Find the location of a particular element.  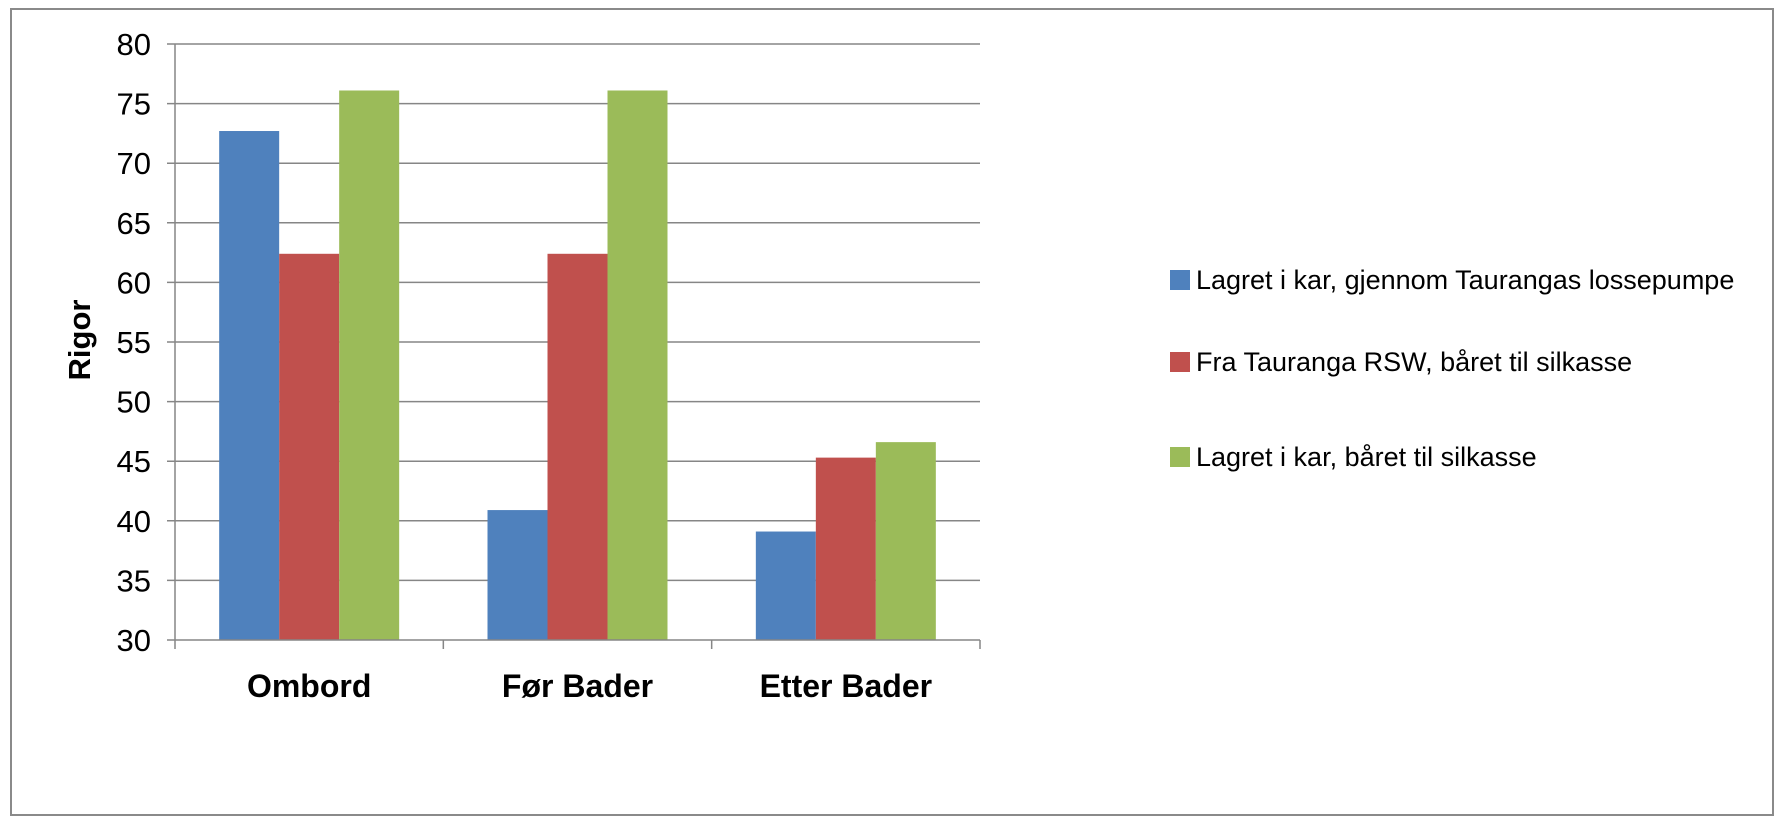

y-tick-label: 45 is located at coordinates (134, 461).